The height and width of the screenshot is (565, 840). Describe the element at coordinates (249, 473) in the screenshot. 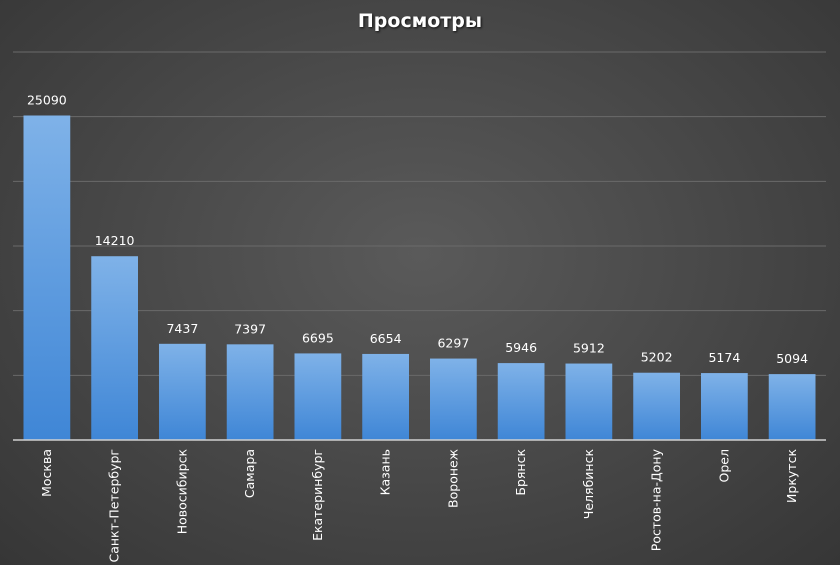

I see `x-tick-label: Самара` at that location.